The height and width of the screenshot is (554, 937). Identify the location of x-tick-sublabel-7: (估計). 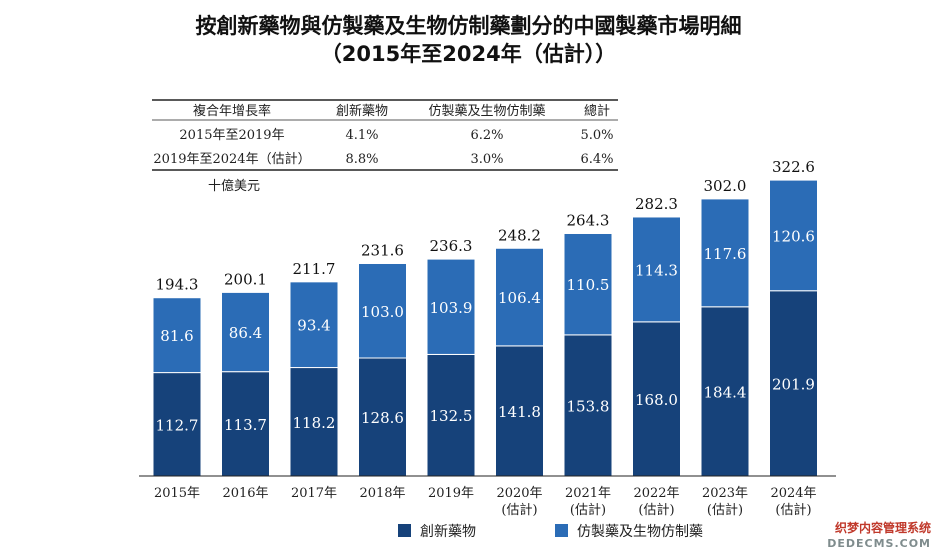
(656, 510).